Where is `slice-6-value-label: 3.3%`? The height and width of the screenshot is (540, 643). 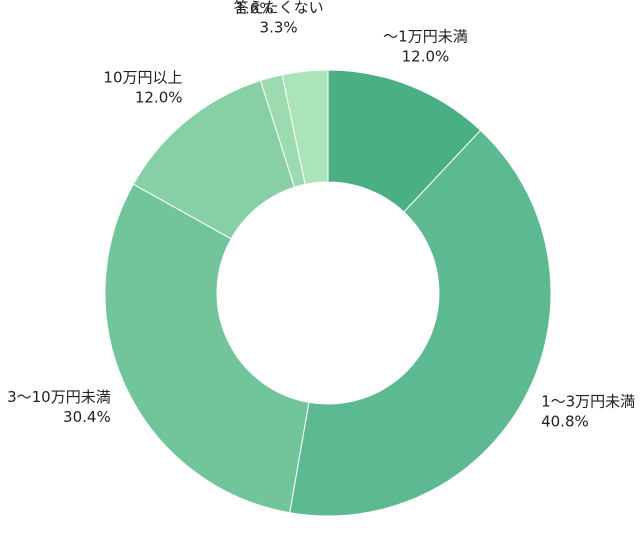 slice-6-value-label: 3.3% is located at coordinates (279, 27).